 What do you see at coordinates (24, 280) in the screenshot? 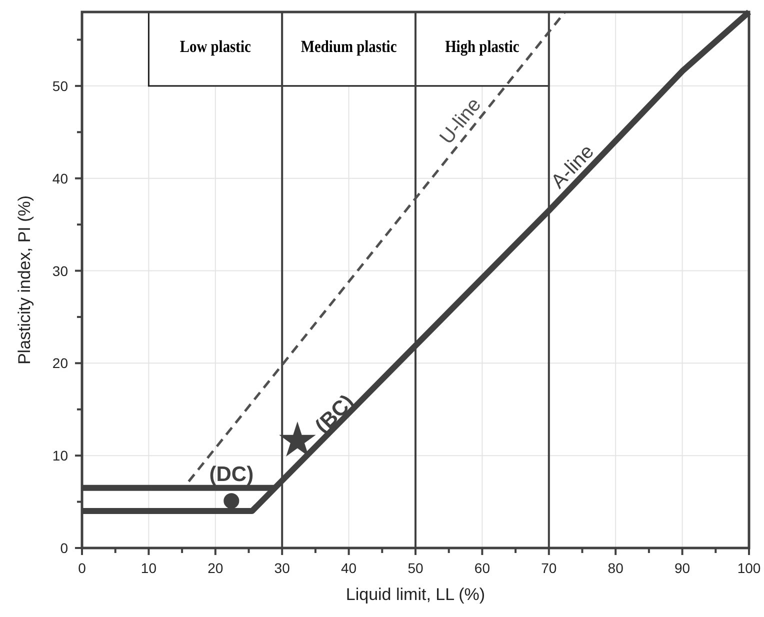
I see `y-axis-title: Plasticity index, PI (%)` at bounding box center [24, 280].